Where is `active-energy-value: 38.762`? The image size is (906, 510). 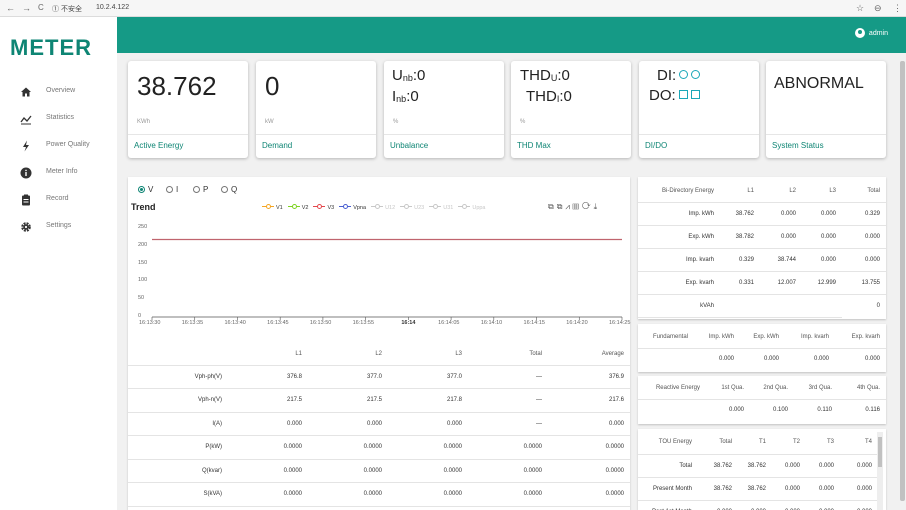
active-energy-value: 38.762 is located at coordinates (177, 86).